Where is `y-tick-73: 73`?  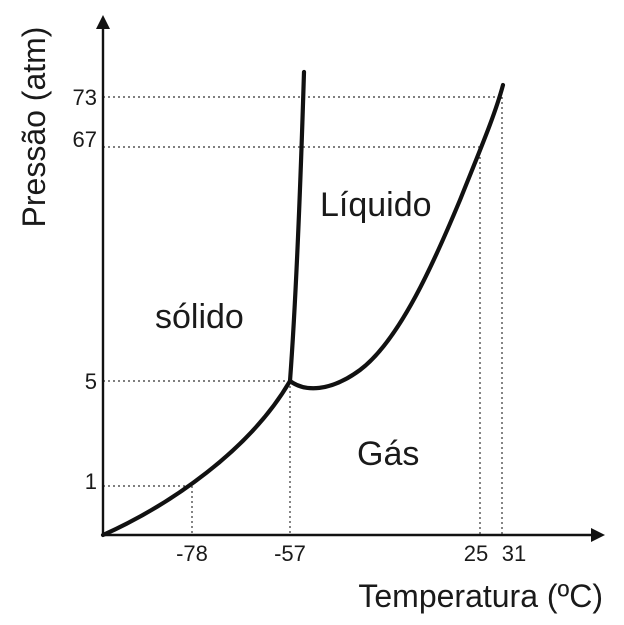
y-tick-73: 73 is located at coordinates (85, 97).